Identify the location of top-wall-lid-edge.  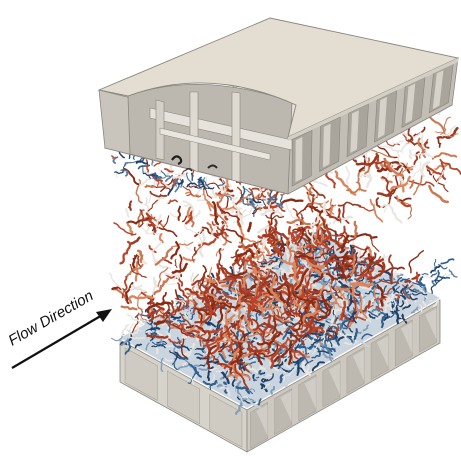
(373, 99).